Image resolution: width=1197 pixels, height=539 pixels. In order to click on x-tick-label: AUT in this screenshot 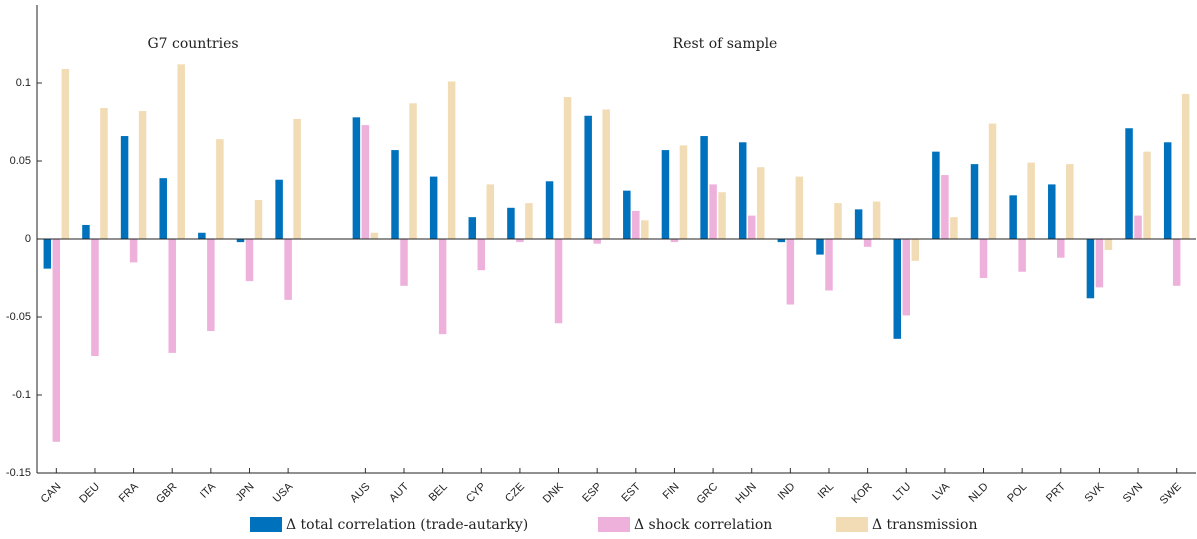, I will do `click(399, 492)`.